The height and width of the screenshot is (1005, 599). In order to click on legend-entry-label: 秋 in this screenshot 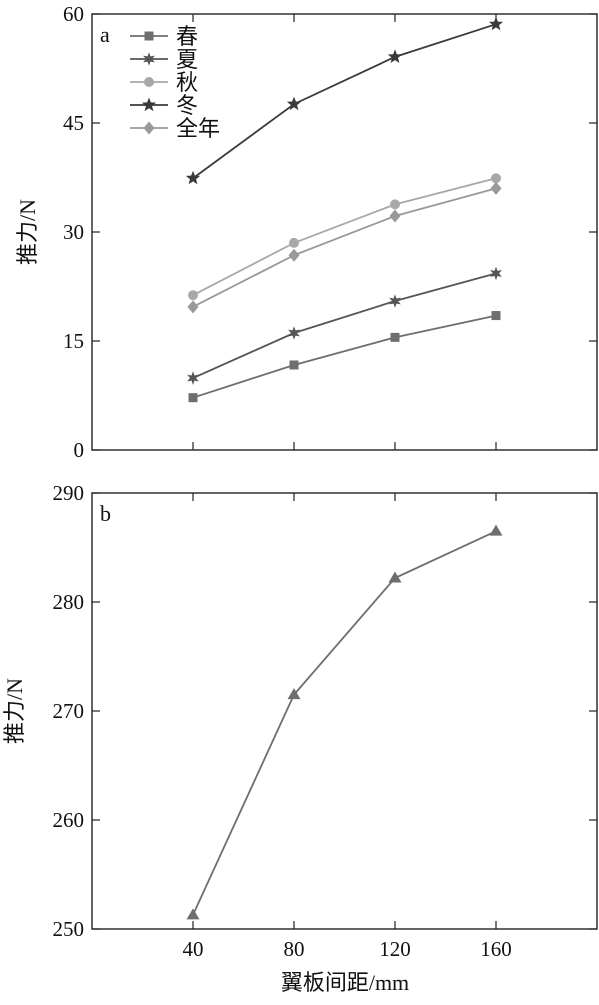, I will do `click(187, 82)`.